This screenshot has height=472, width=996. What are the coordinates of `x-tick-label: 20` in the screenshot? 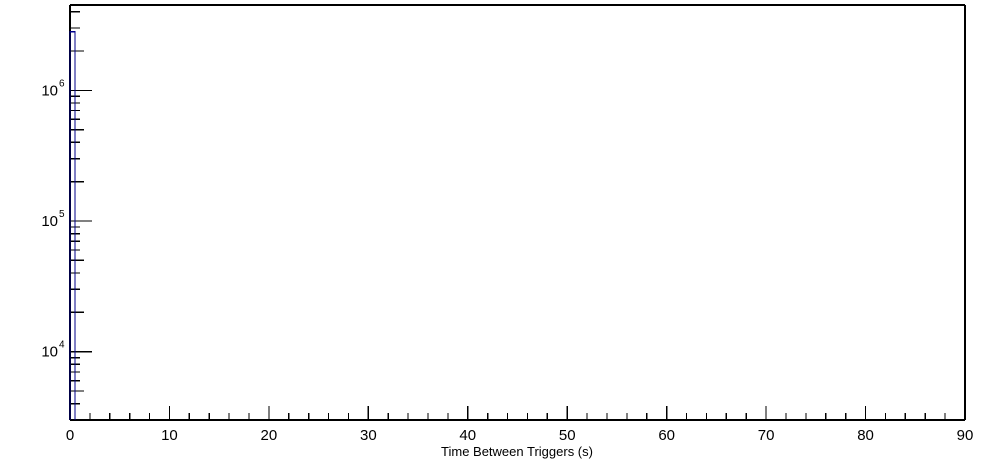 It's located at (269, 435).